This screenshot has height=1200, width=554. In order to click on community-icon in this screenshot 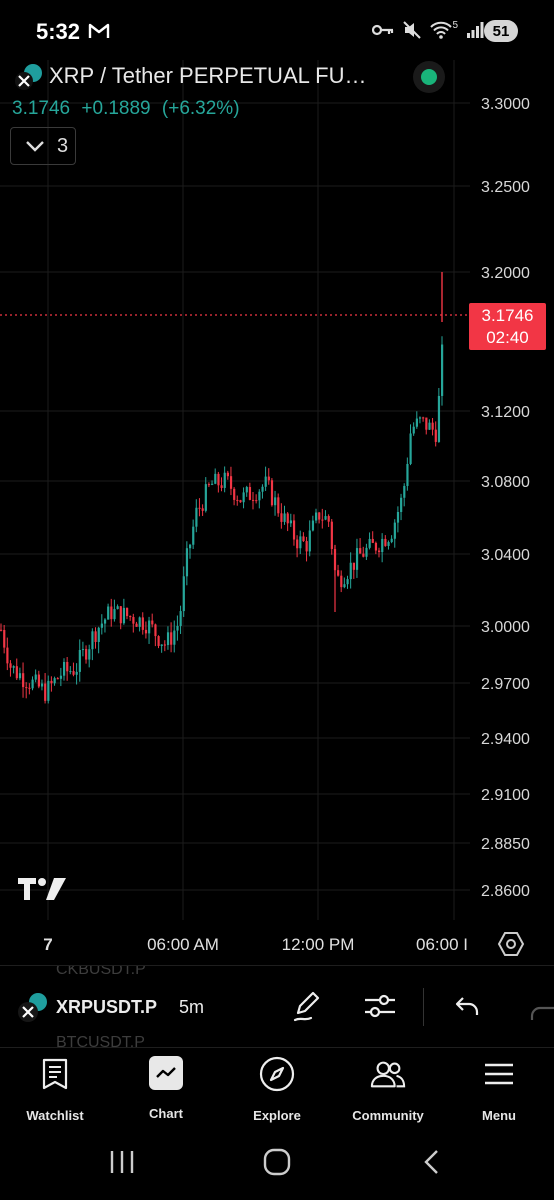, I will do `click(388, 1074)`.